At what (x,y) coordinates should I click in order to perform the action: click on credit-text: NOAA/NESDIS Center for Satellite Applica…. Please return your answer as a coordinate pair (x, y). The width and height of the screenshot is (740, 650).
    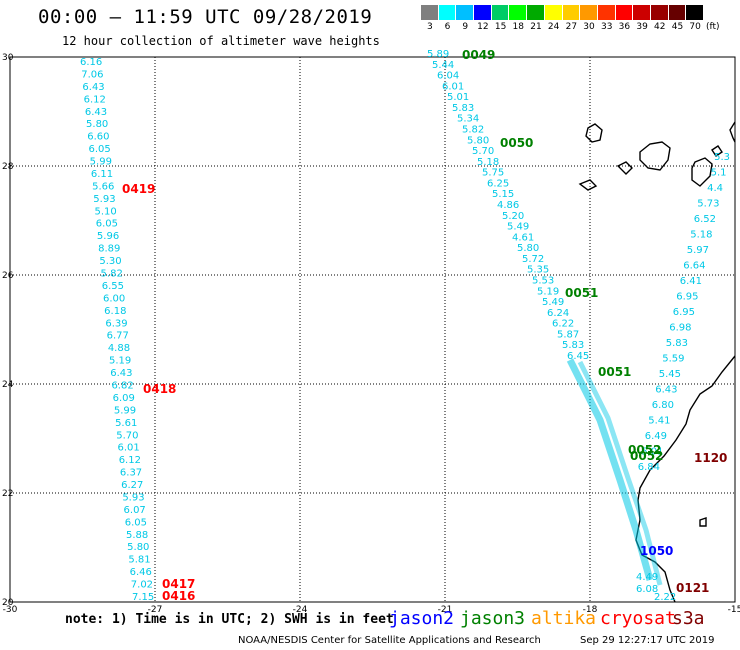
    Looking at the image, I should click on (389, 640).